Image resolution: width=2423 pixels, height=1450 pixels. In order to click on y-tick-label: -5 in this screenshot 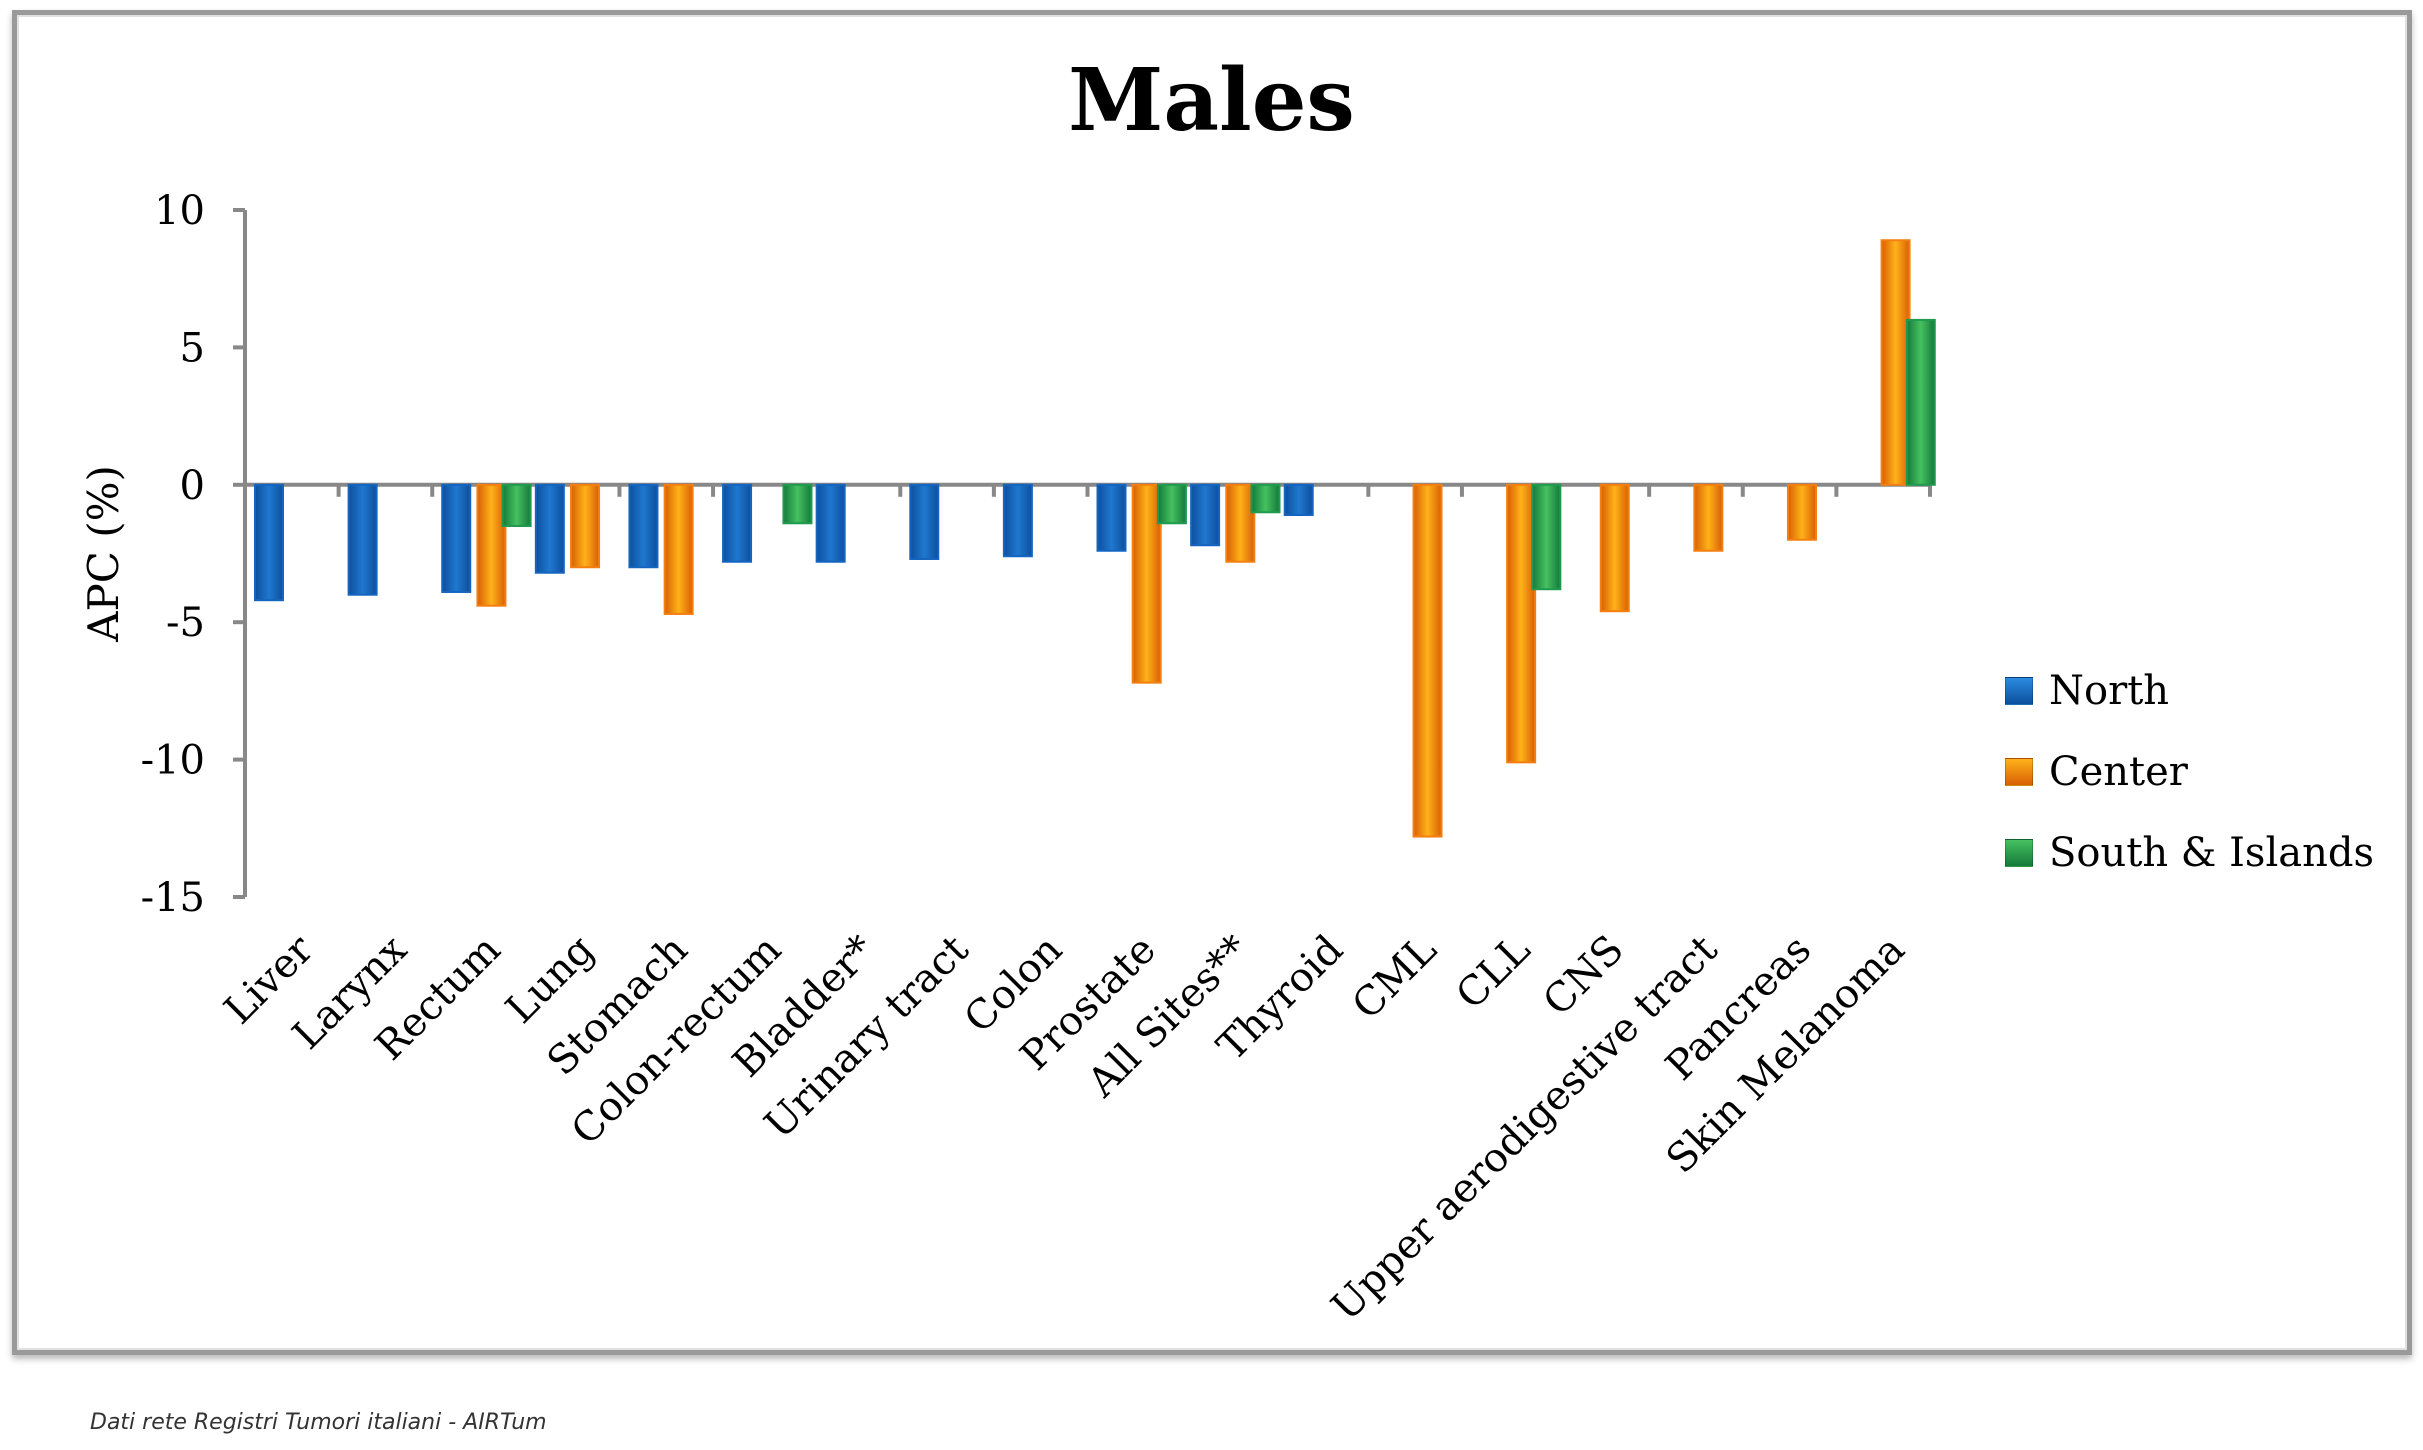, I will do `click(185, 623)`.